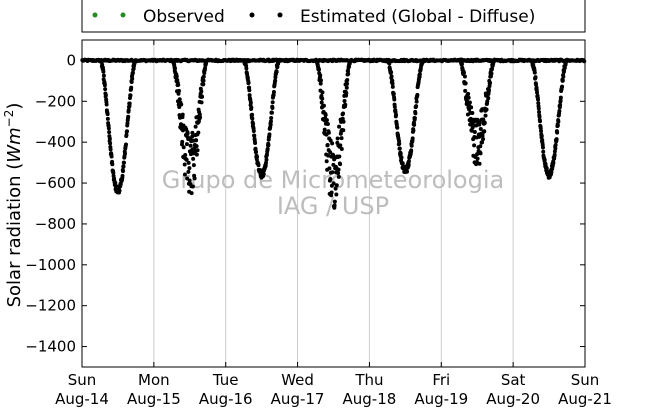 The width and height of the screenshot is (650, 409). What do you see at coordinates (226, 399) in the screenshot?
I see `x-tick-label-date: Aug-16` at bounding box center [226, 399].